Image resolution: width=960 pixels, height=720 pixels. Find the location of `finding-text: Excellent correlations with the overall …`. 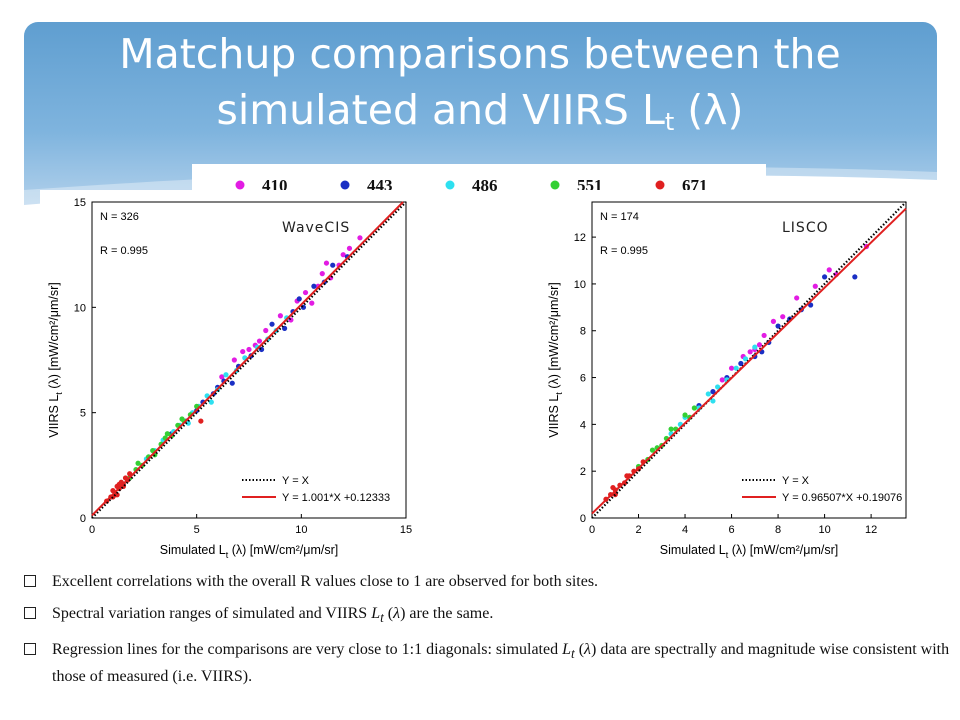

finding-text: Excellent correlations with the overall … is located at coordinates (325, 581).